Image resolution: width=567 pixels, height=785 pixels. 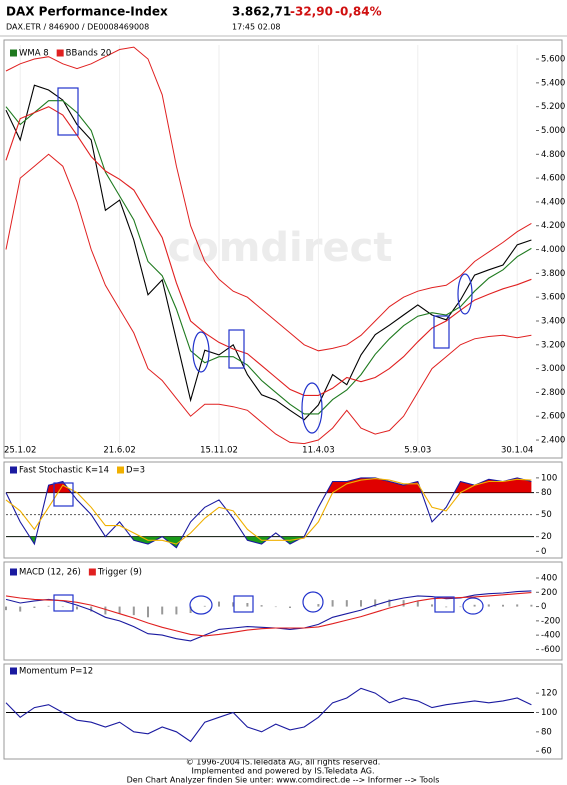 I want to click on y-tick-label: 50, so click(x=546, y=515).